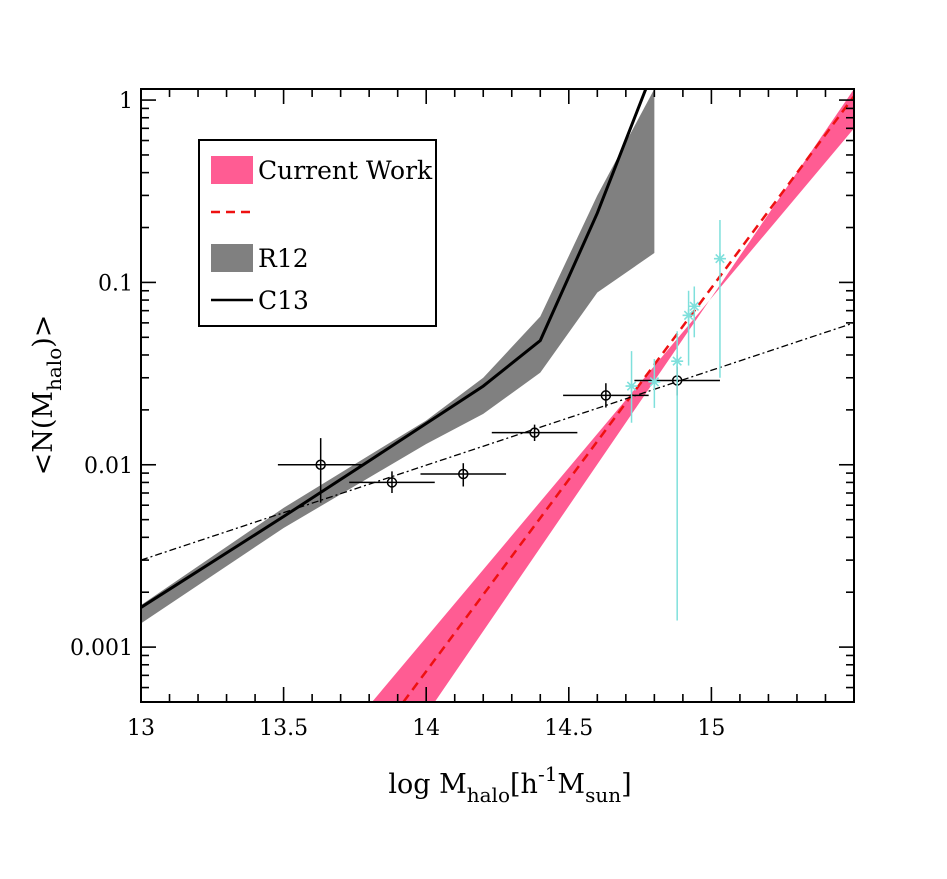  Describe the element at coordinates (488, 795) in the screenshot. I see `x-axis-title-sub: halo` at that location.